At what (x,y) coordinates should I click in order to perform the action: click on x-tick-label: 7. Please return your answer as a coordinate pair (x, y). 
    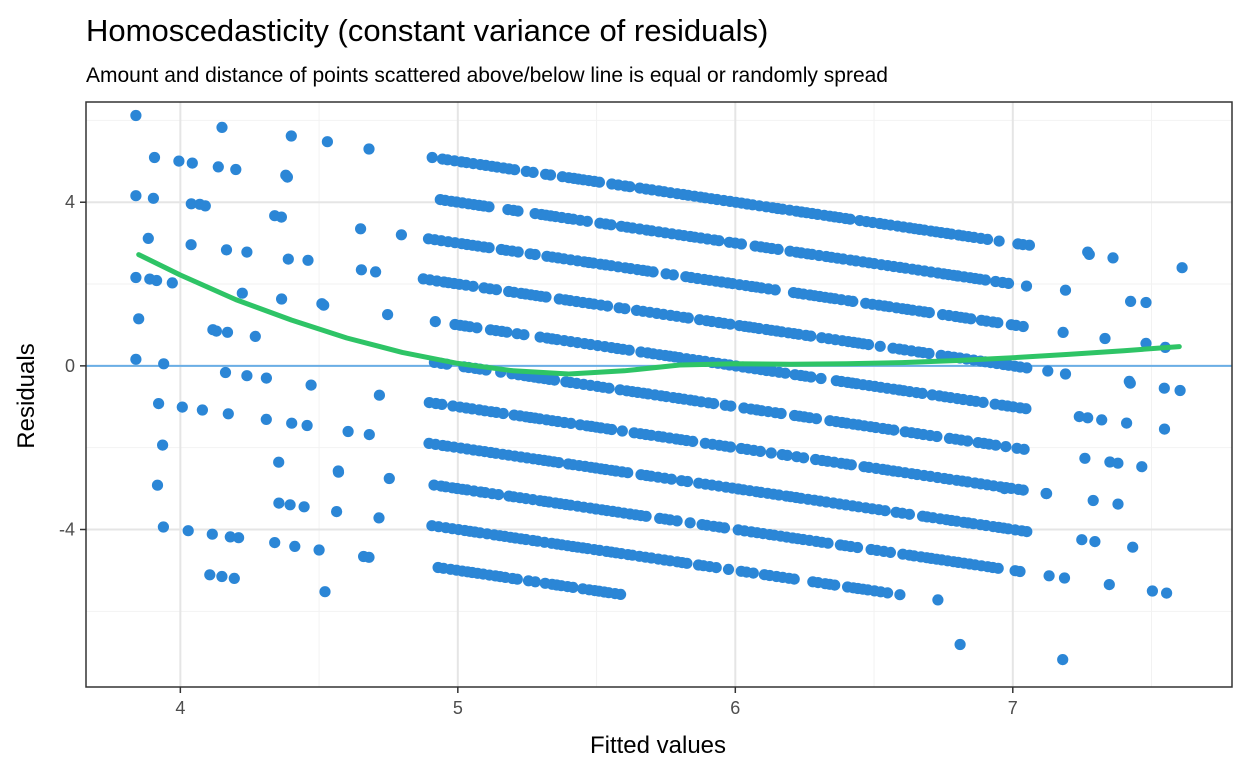
    Looking at the image, I should click on (1013, 708).